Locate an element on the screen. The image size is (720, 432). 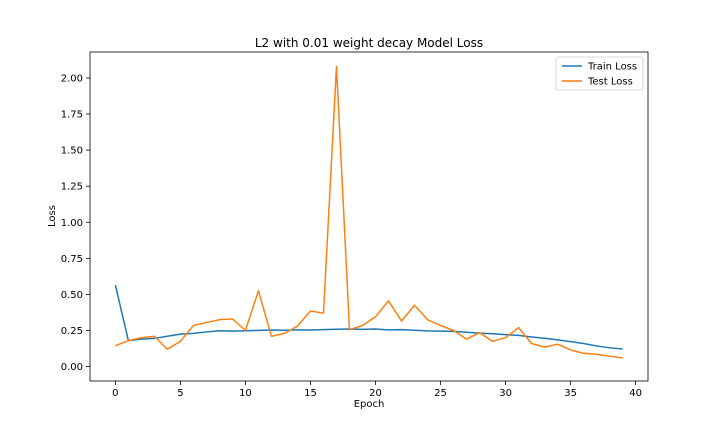
x-tick-label: 20 is located at coordinates (375, 393).